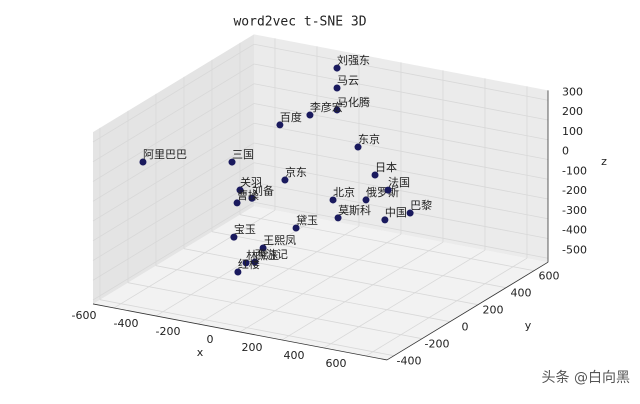  What do you see at coordinates (572, 131) in the screenshot?
I see `z-tick-label: 100` at bounding box center [572, 131].